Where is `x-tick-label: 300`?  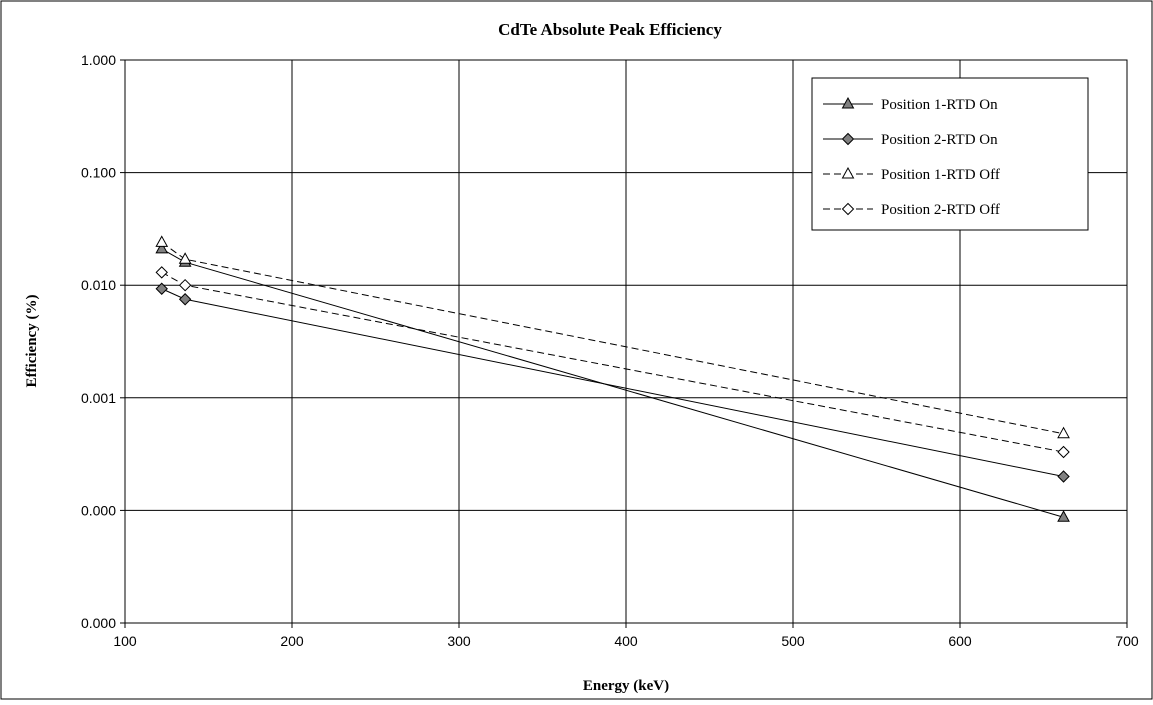
x-tick-label: 300 is located at coordinates (459, 641).